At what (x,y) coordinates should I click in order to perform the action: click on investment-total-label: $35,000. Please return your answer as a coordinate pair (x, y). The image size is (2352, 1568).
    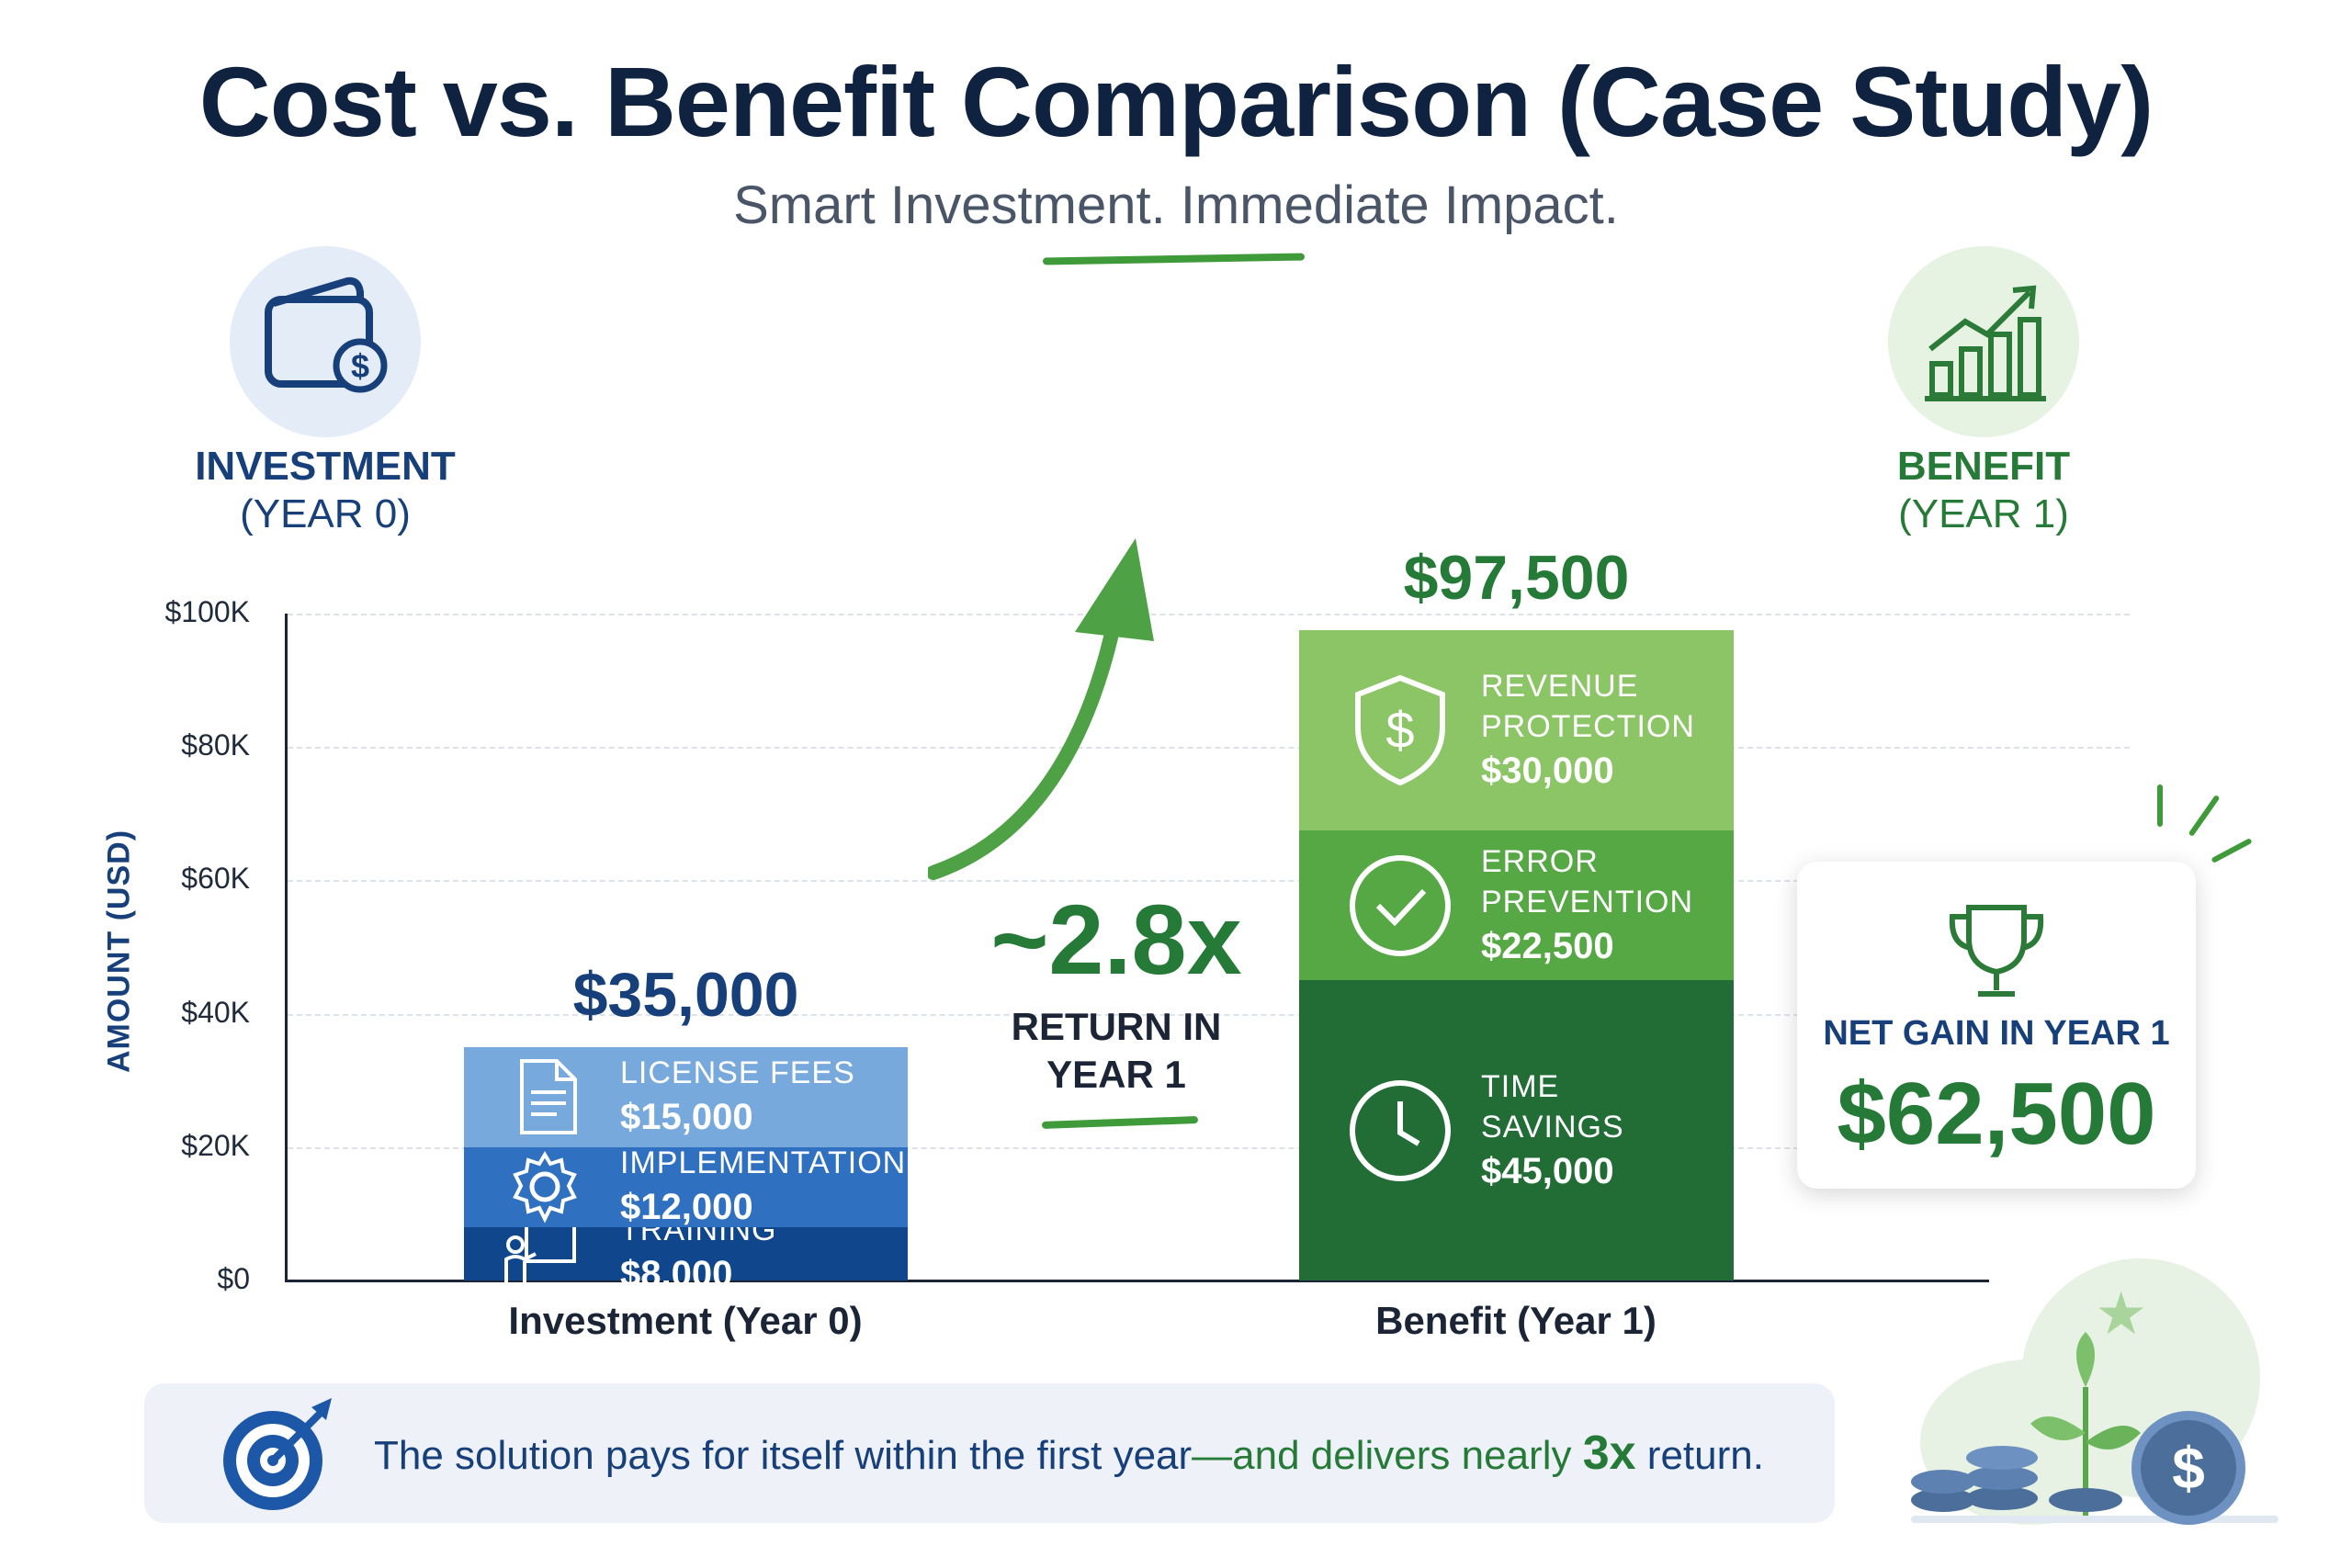
    Looking at the image, I should click on (685, 995).